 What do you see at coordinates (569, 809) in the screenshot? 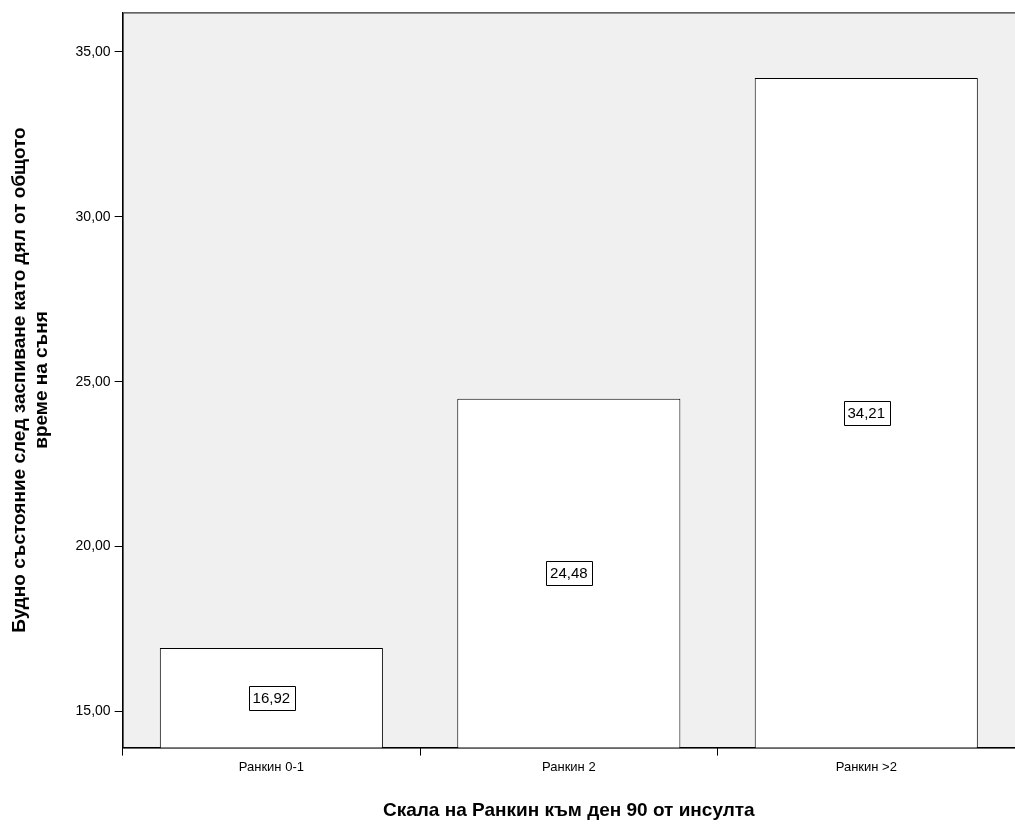
I see `x-axis-title: Скала на Ранкин към ден 90 от инсулта` at bounding box center [569, 809].